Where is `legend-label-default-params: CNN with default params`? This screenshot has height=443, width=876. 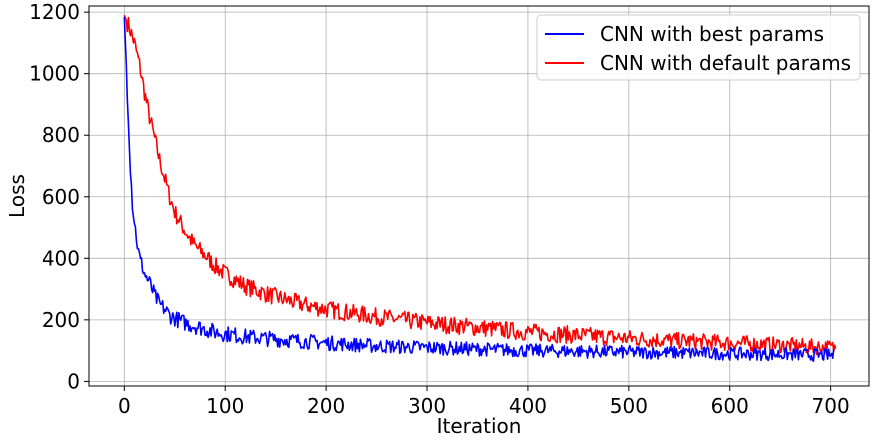
legend-label-default-params: CNN with default params is located at coordinates (725, 63).